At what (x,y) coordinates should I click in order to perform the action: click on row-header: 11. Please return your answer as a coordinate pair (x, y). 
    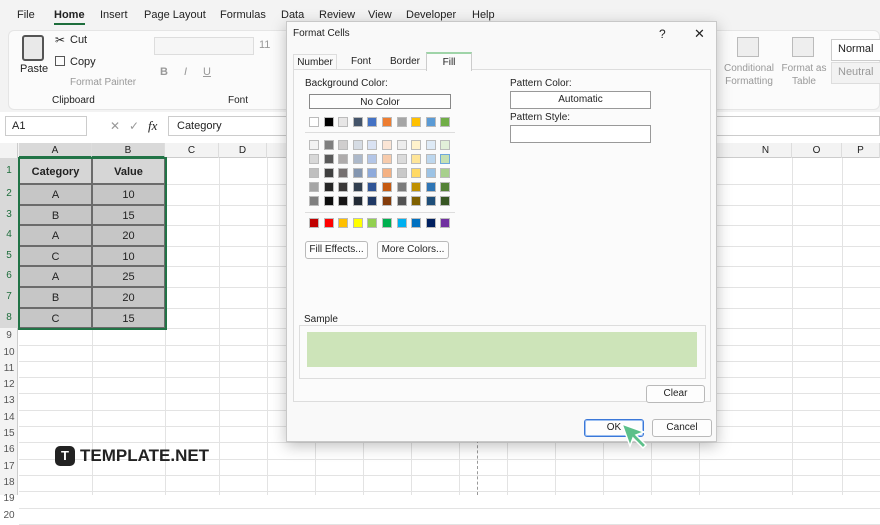
    Looking at the image, I should click on (9, 368).